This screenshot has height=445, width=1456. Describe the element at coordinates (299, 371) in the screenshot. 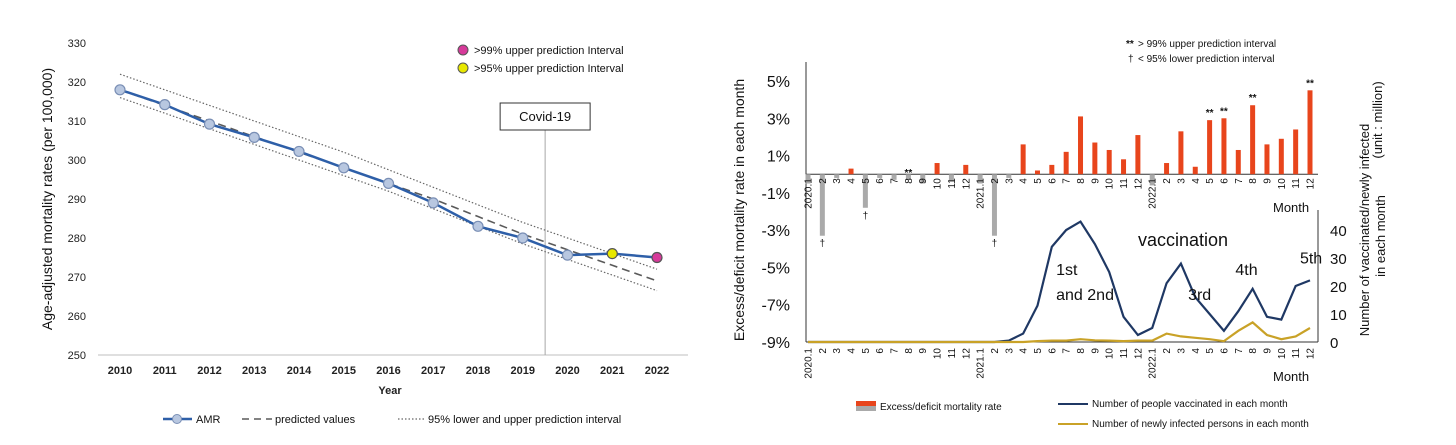

I see `x-tick-label: 2014` at that location.